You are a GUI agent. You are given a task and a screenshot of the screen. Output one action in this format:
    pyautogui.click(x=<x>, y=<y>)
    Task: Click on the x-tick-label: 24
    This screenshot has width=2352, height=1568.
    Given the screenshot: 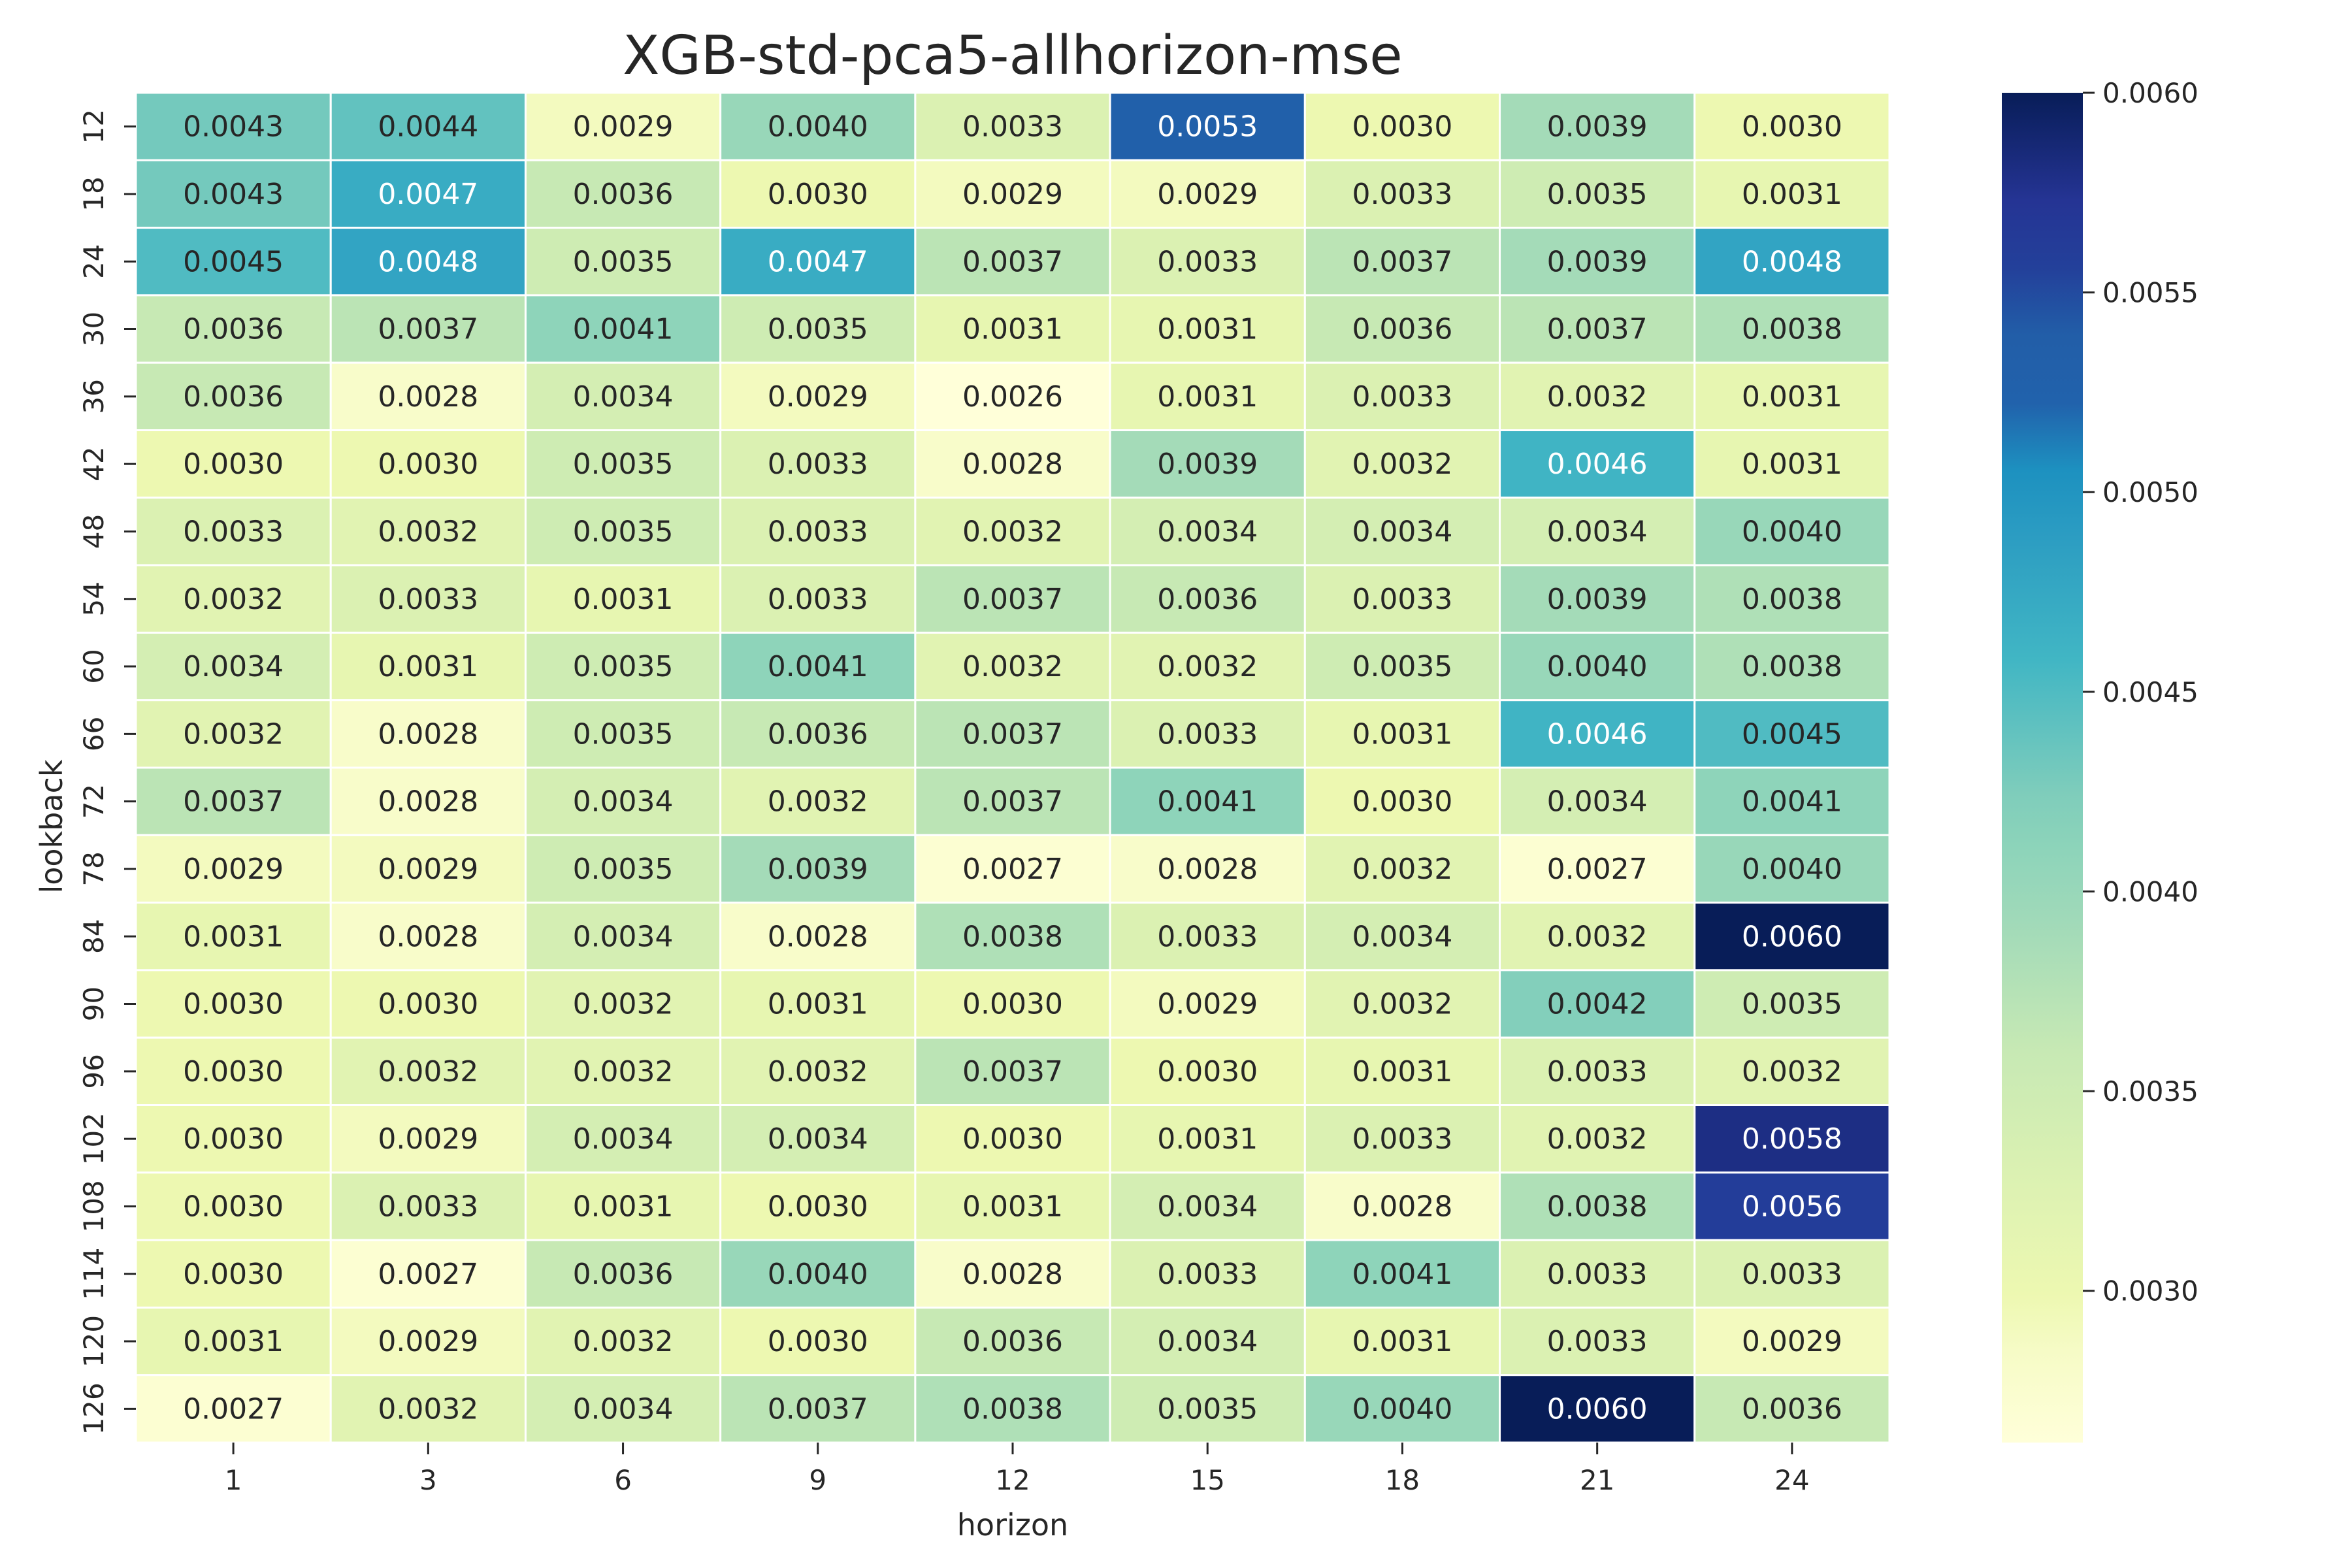 What is the action you would take?
    pyautogui.click(x=1791, y=1480)
    